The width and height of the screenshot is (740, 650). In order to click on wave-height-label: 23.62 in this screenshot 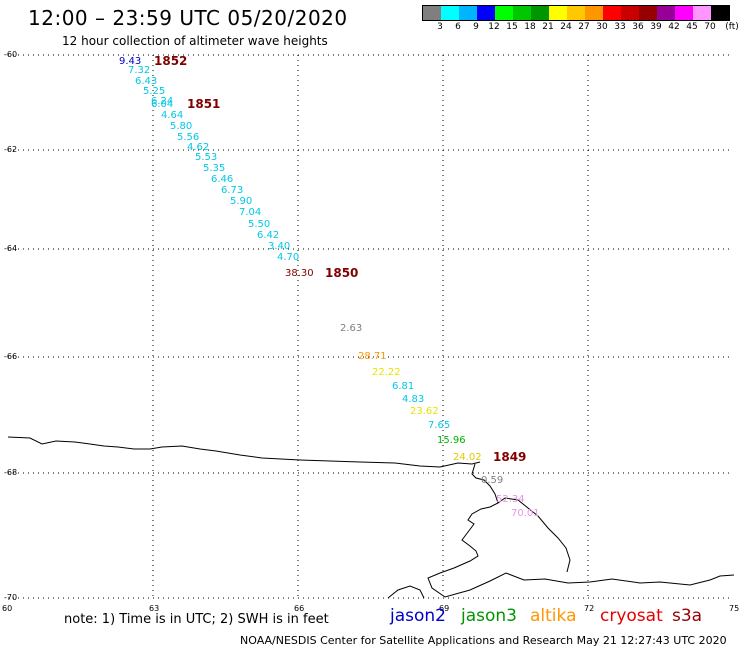, I will do `click(424, 411)`.